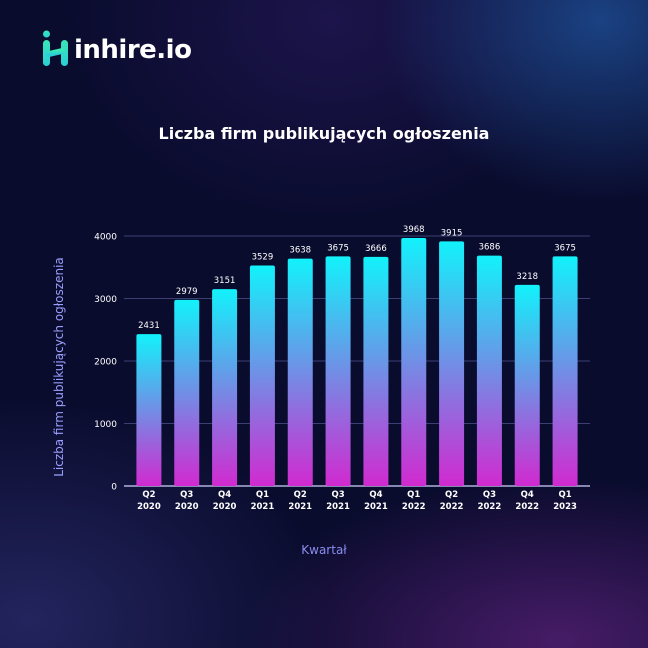 Image resolution: width=648 pixels, height=648 pixels. What do you see at coordinates (300, 251) in the screenshot?
I see `data-label: 3638` at bounding box center [300, 251].